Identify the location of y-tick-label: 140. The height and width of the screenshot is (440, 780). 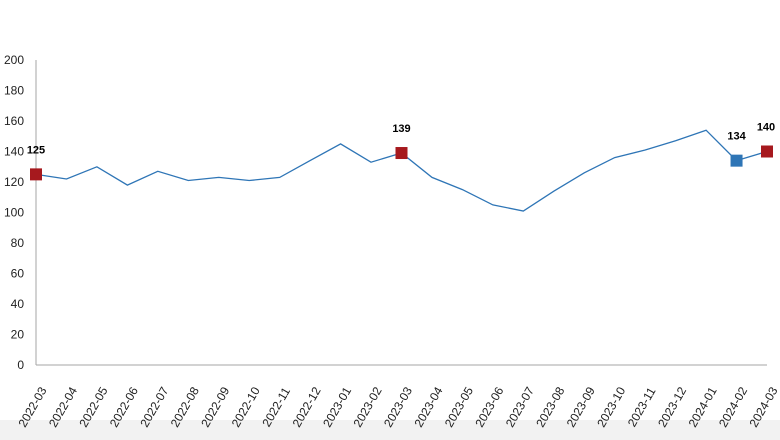
(14, 152).